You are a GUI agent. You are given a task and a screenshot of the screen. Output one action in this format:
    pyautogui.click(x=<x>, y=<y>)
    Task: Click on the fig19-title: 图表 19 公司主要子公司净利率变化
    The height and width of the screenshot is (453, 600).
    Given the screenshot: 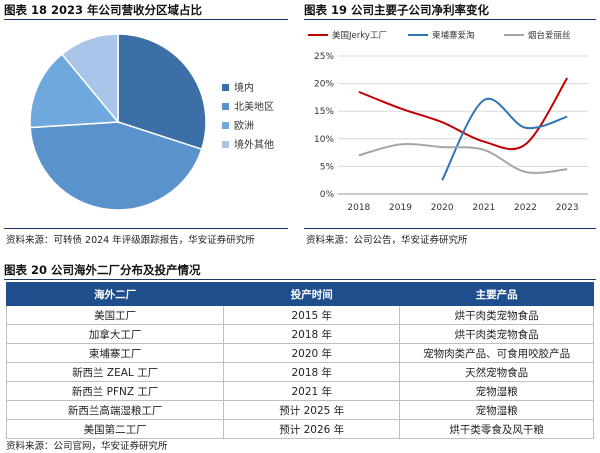 What is the action you would take?
    pyautogui.click(x=397, y=10)
    